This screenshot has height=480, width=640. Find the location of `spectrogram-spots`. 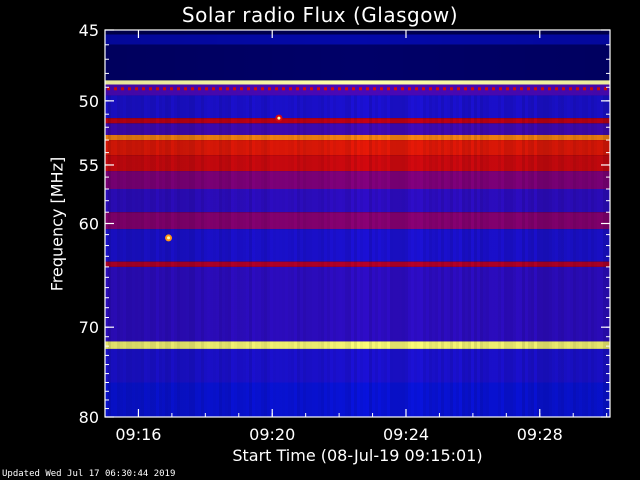

spectrogram-spots is located at coordinates (224, 178).